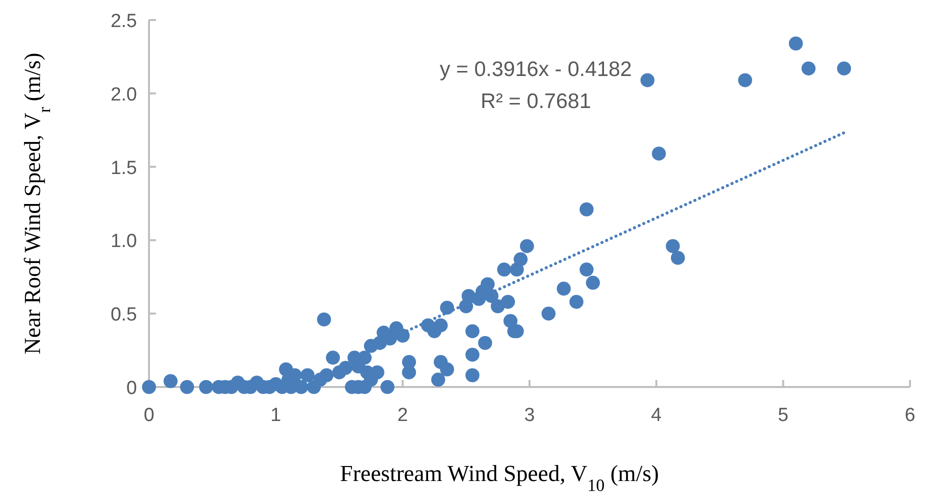 This screenshot has width=947, height=493. What do you see at coordinates (783, 415) in the screenshot?
I see `x-tick-label: 5` at bounding box center [783, 415].